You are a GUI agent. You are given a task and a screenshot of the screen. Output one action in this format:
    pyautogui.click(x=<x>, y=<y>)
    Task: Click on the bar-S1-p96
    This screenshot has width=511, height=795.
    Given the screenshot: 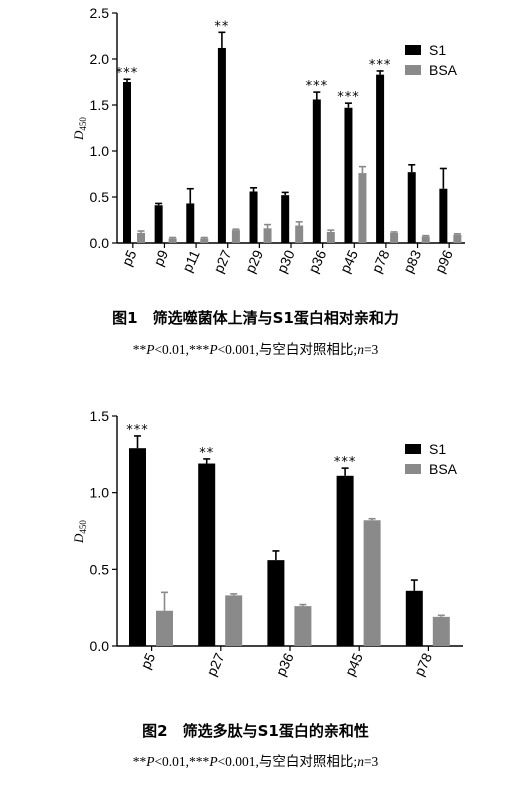 What is the action you would take?
    pyautogui.click(x=443, y=215)
    